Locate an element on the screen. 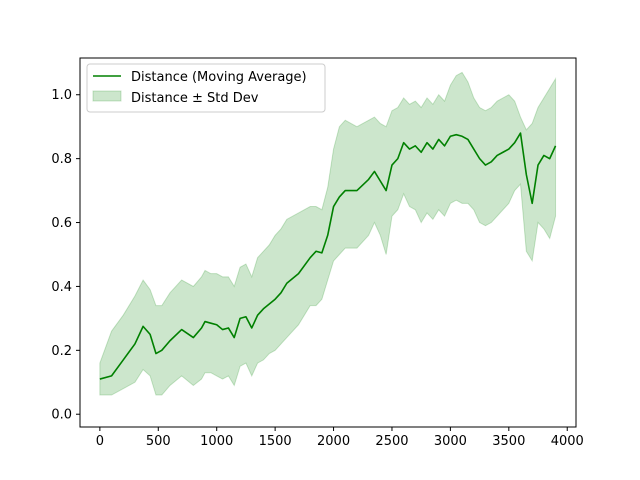 This screenshot has height=480, width=640. x-tick-label: 0 is located at coordinates (100, 441).